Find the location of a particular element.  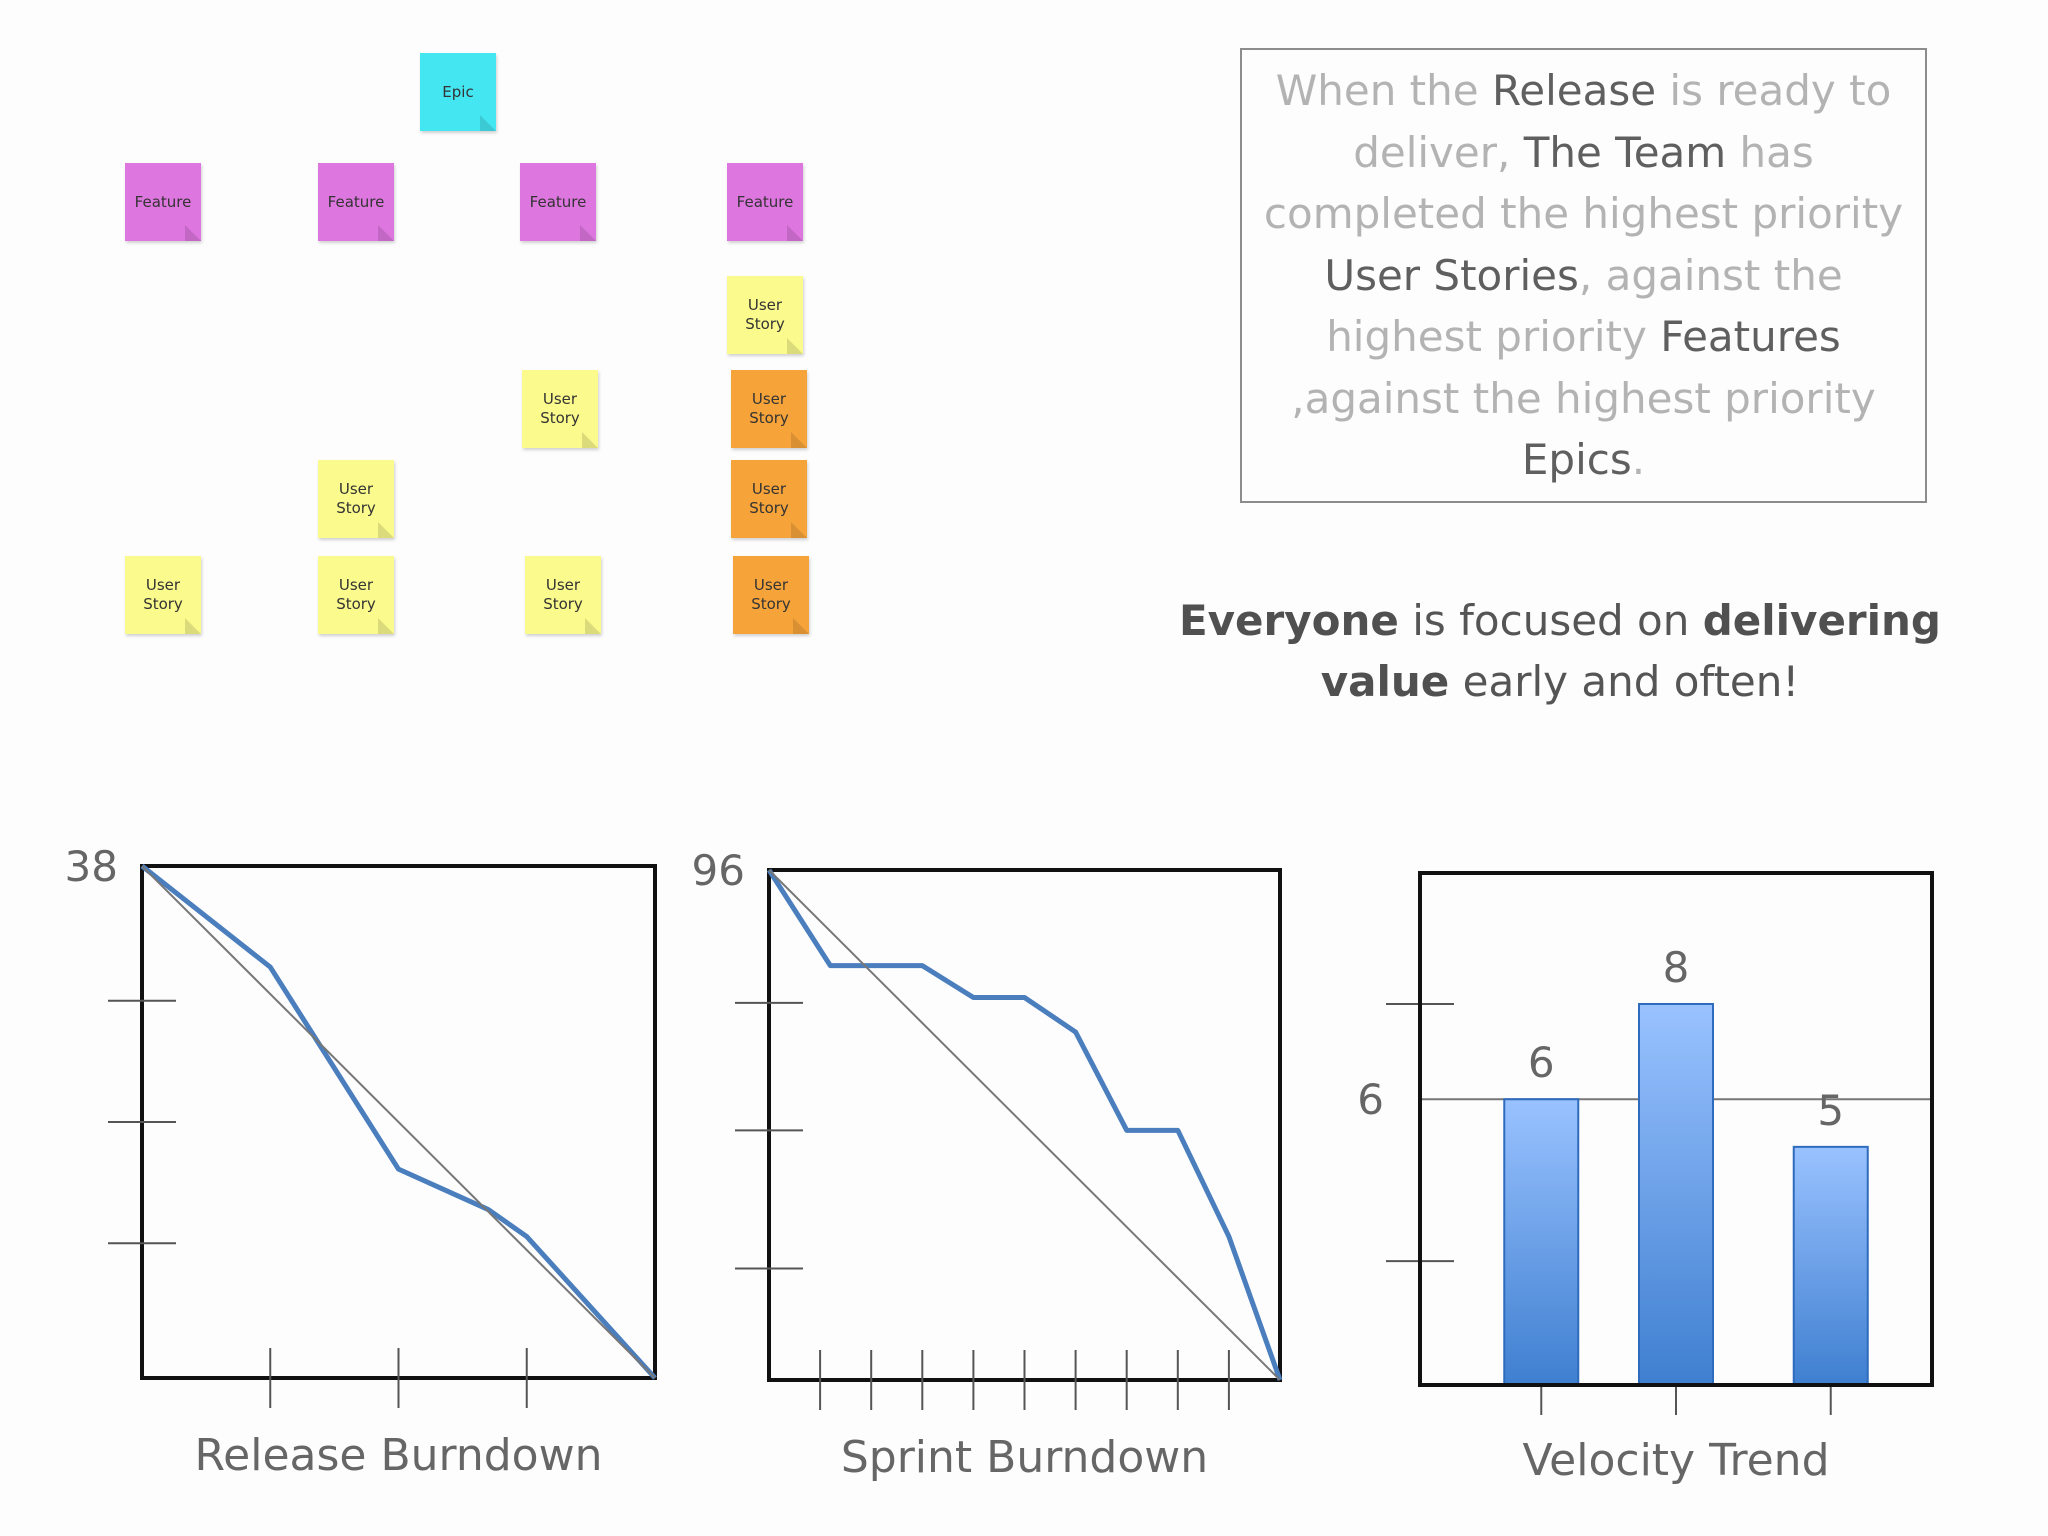

epic-note: Epic is located at coordinates (458, 92).